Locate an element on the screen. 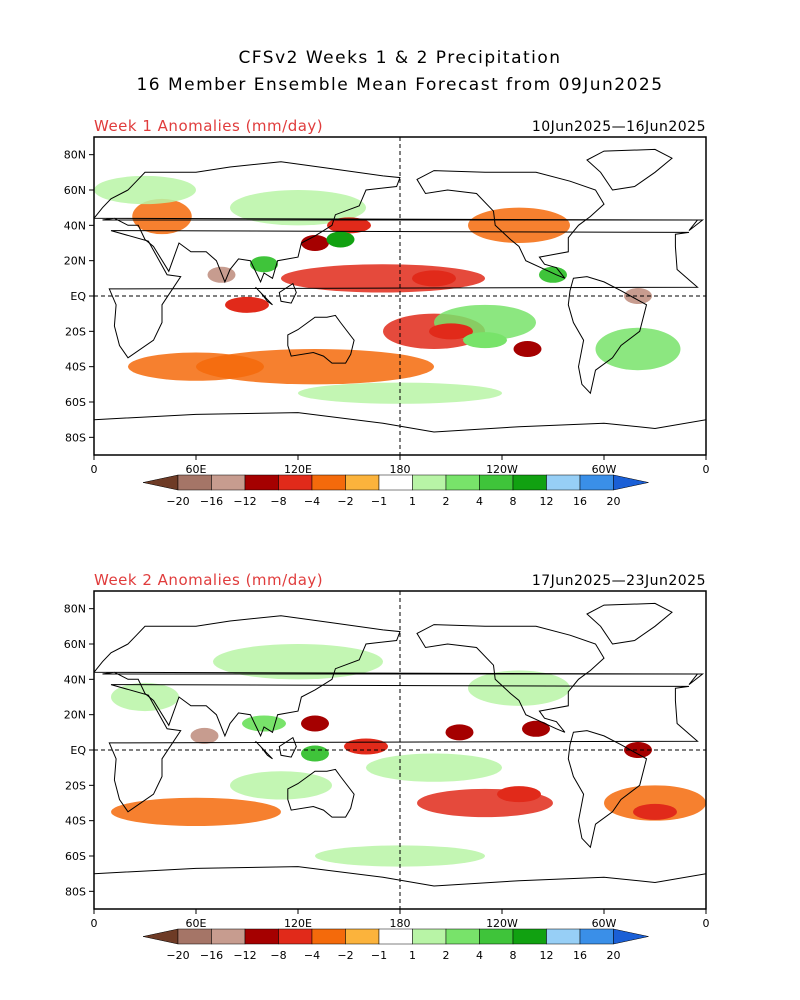 The image size is (800, 1000). colorbar-label: −1 is located at coordinates (379, 955).